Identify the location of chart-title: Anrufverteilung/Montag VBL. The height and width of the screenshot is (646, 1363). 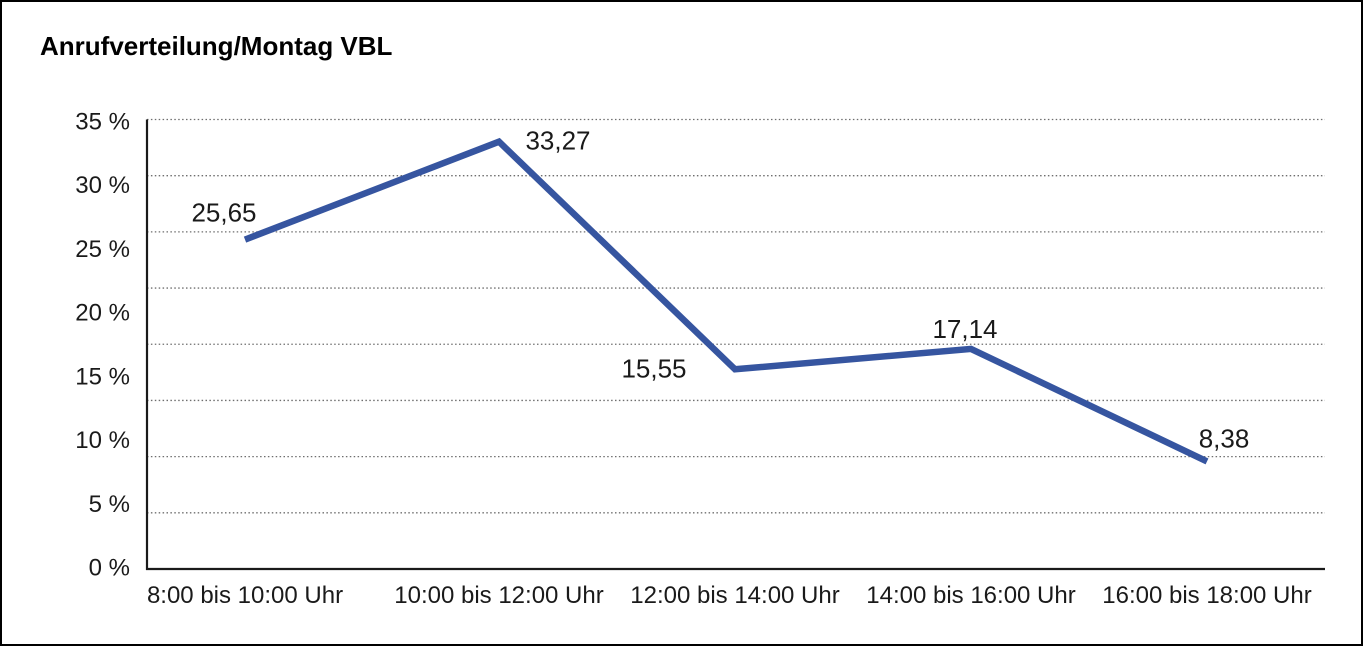
(216, 46).